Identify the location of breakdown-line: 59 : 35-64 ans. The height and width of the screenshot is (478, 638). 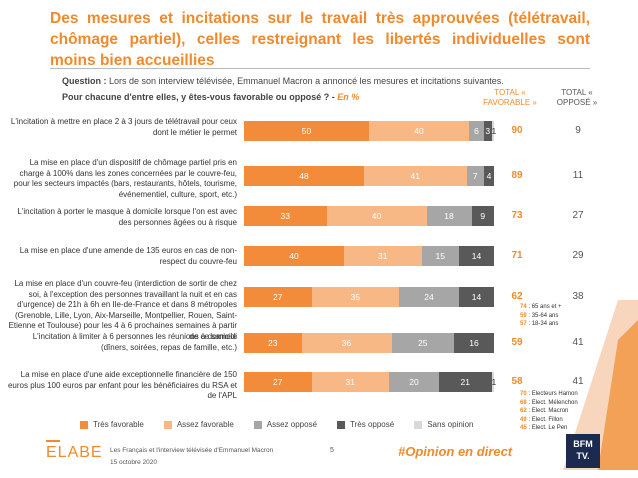
(541, 316).